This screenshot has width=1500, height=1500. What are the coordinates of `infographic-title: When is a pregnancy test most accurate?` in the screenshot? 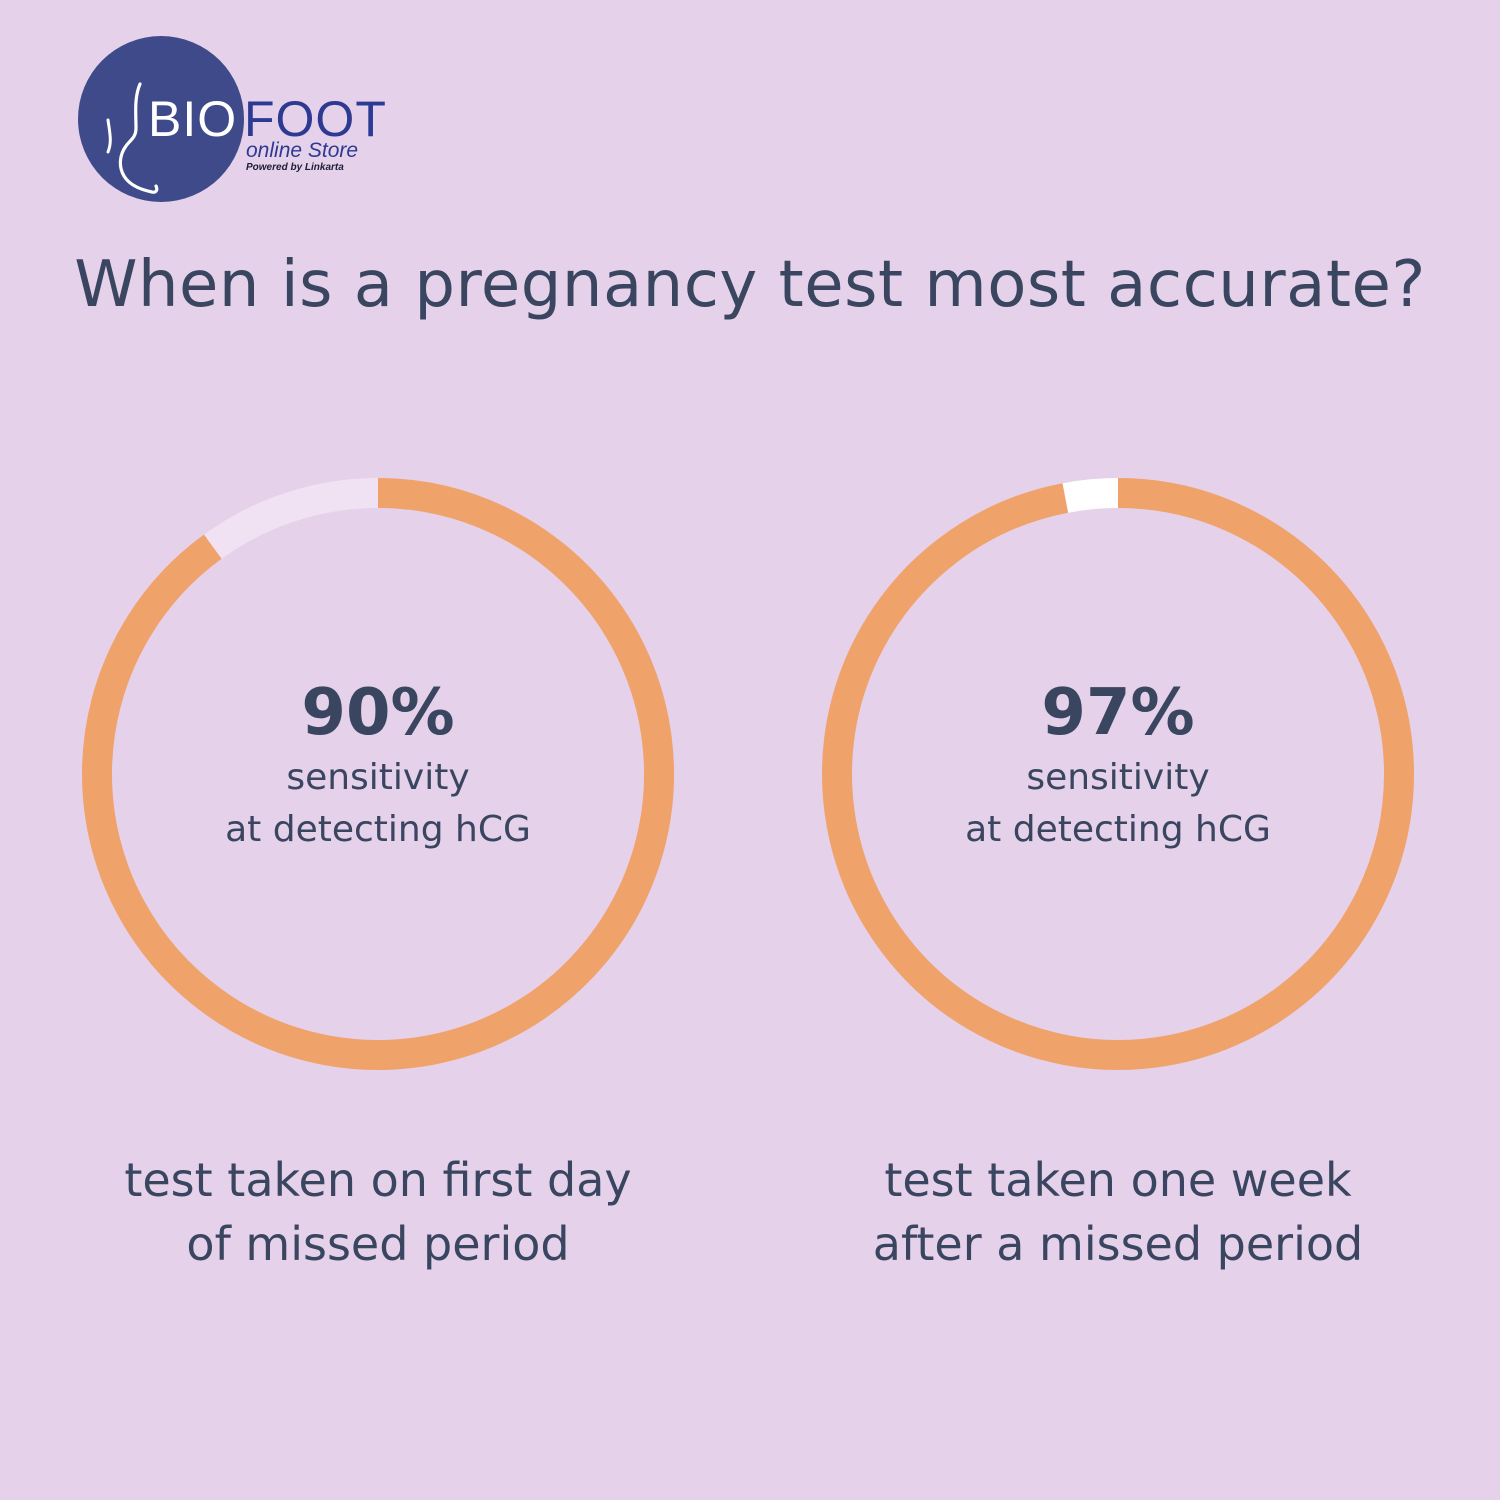 It's located at (750, 285).